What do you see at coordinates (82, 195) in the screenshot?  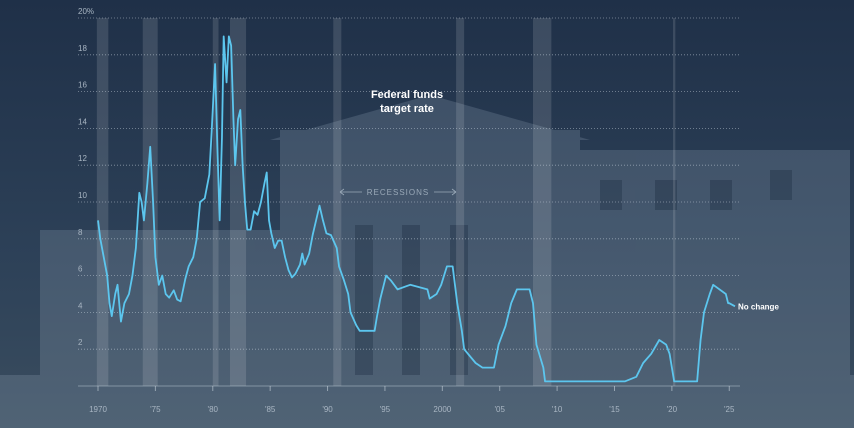 I see `y-tick-label: 10` at bounding box center [82, 195].